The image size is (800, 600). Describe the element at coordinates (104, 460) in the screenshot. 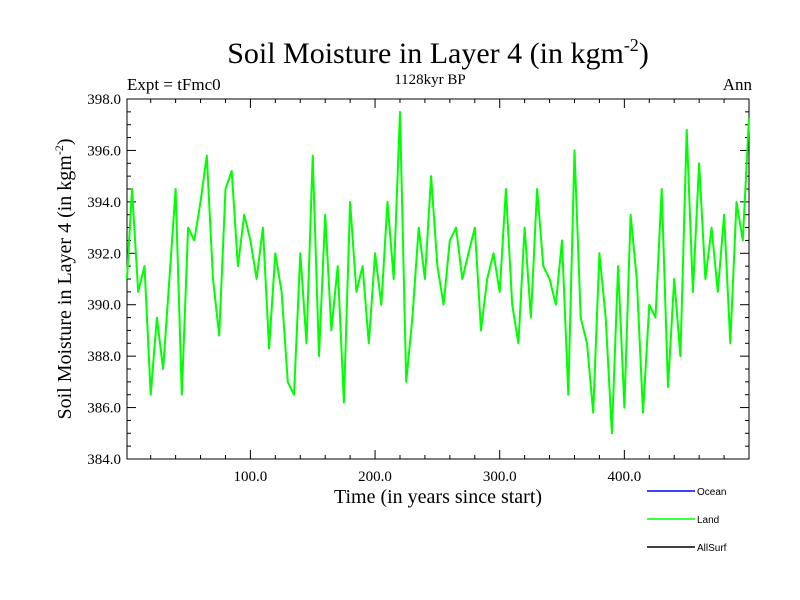

I see `y-tick-label: 384.0` at that location.